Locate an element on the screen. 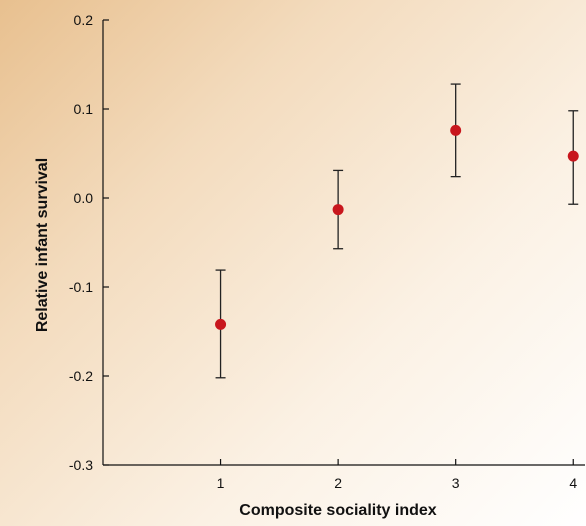 This screenshot has height=526, width=586. x-tick-label: 2 is located at coordinates (338, 483).